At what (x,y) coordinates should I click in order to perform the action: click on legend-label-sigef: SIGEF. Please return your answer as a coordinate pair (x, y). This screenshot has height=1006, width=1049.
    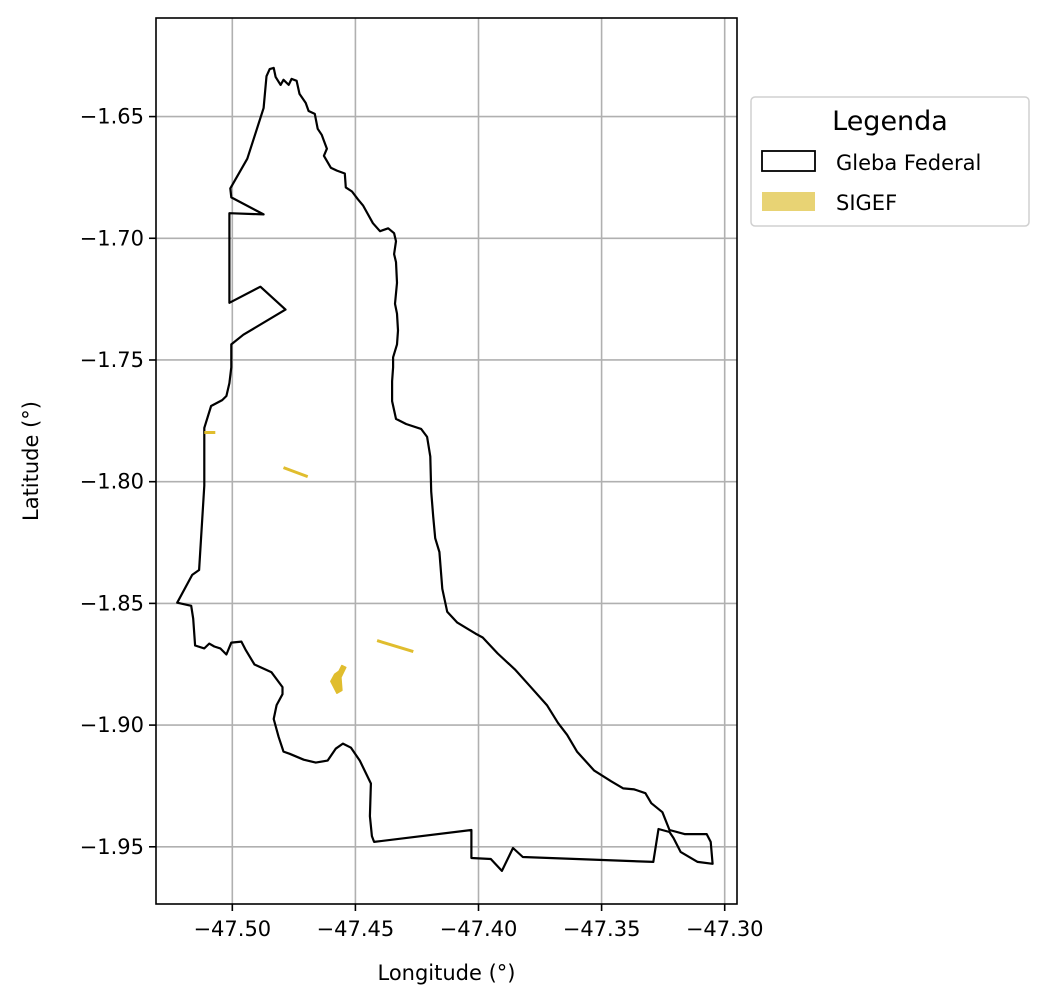
    Looking at the image, I should click on (866, 203).